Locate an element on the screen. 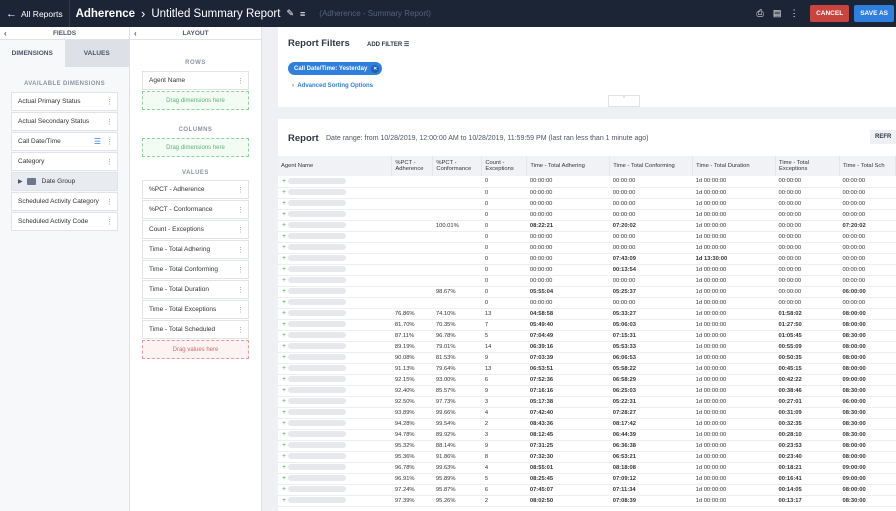 Image resolution: width=896 pixels, height=511 pixels. column-header: Time - Total Sch is located at coordinates (867, 166).